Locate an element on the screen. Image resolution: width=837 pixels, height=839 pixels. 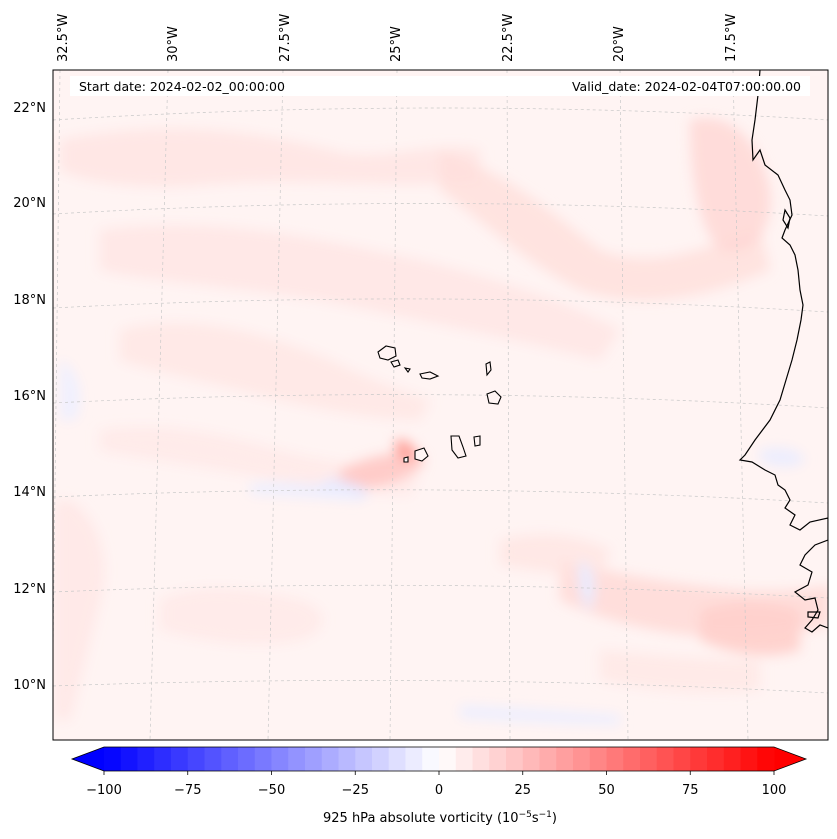
colorbar-extend-max is located at coordinates (790, 759).